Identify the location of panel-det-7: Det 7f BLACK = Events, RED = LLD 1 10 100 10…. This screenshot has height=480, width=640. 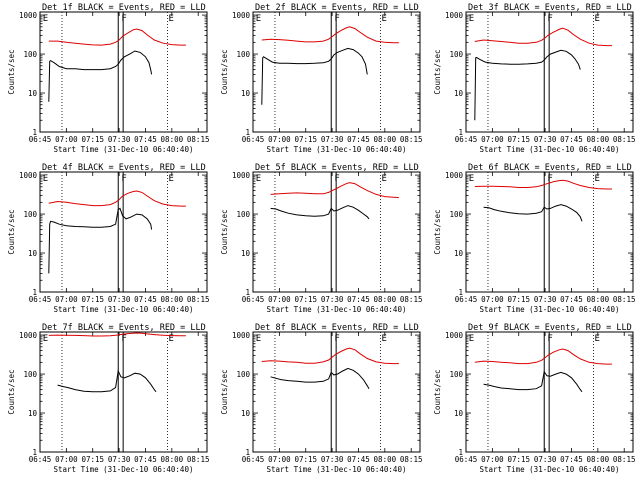
(108, 398).